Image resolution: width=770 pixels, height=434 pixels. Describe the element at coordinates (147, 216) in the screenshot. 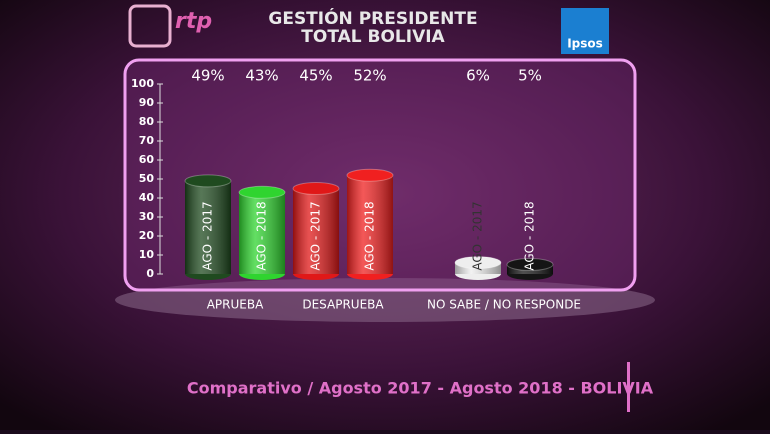

I see `y-tick-label: 30` at that location.